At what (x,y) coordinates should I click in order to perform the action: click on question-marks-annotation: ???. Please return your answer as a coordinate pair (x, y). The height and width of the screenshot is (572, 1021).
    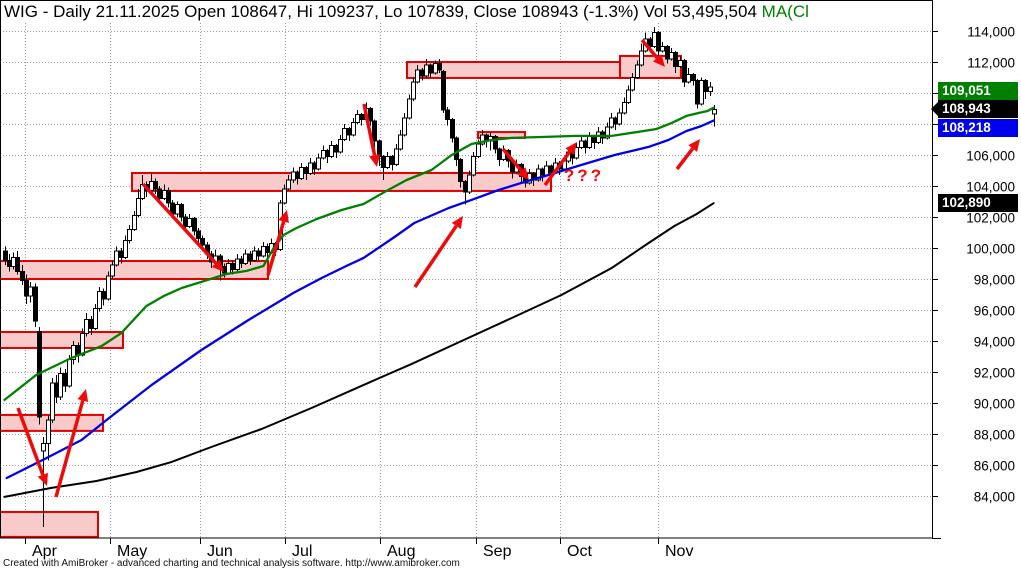
    Looking at the image, I should click on (584, 175).